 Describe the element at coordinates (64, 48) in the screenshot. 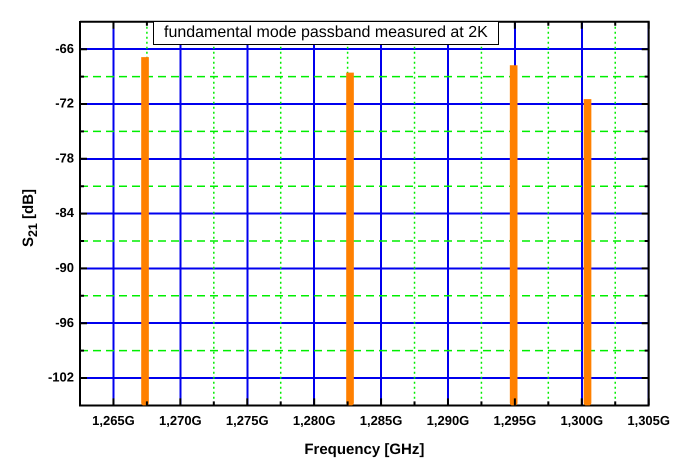

I see `y-tick-label: -66` at that location.